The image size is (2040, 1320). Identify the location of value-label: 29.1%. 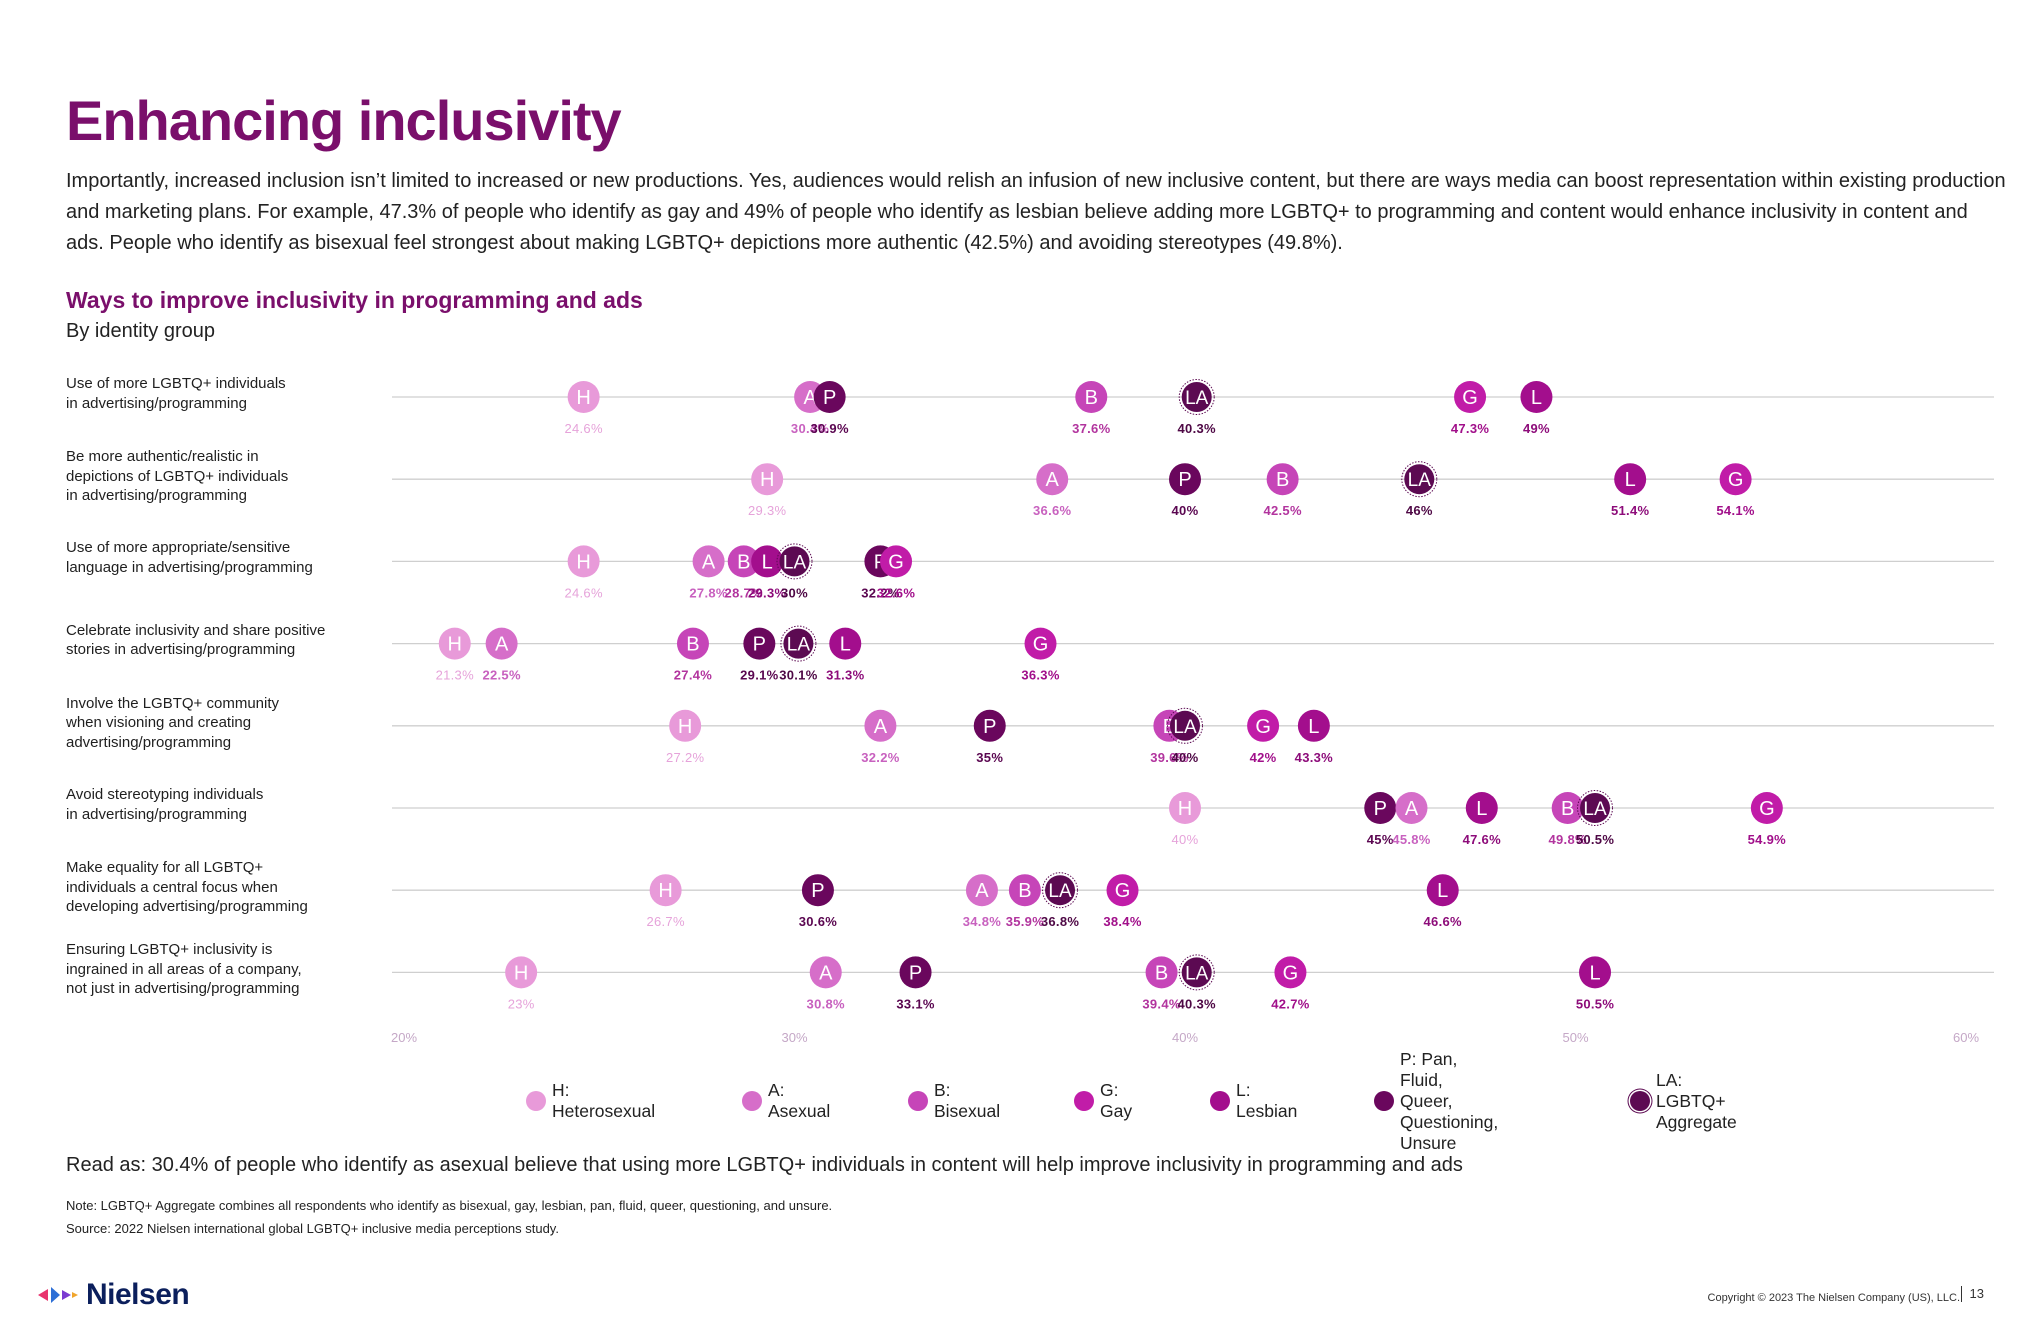
(759, 675).